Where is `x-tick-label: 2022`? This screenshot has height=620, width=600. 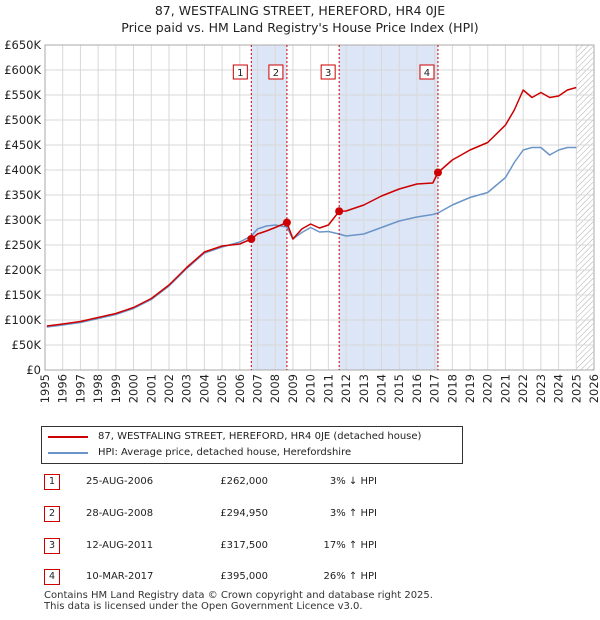
x-tick-label: 2022 is located at coordinates (523, 388).